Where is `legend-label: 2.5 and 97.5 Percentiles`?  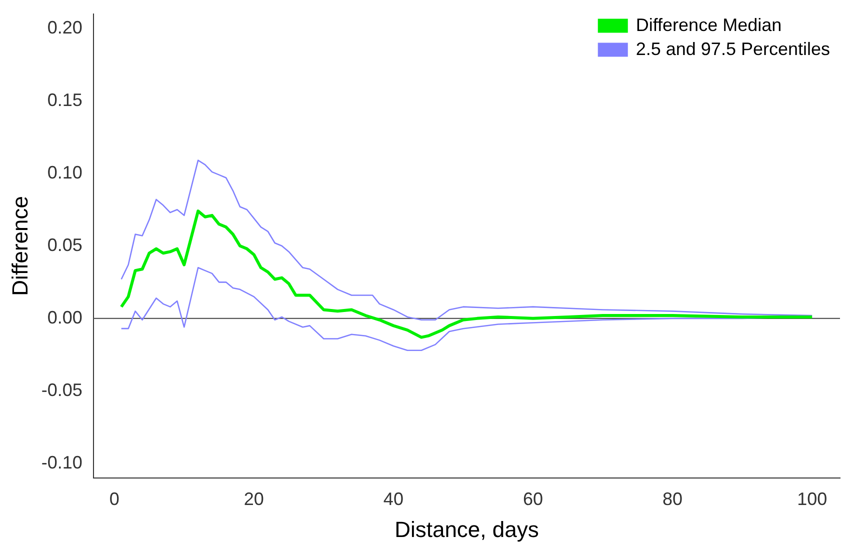
legend-label: 2.5 and 97.5 Percentiles is located at coordinates (733, 48).